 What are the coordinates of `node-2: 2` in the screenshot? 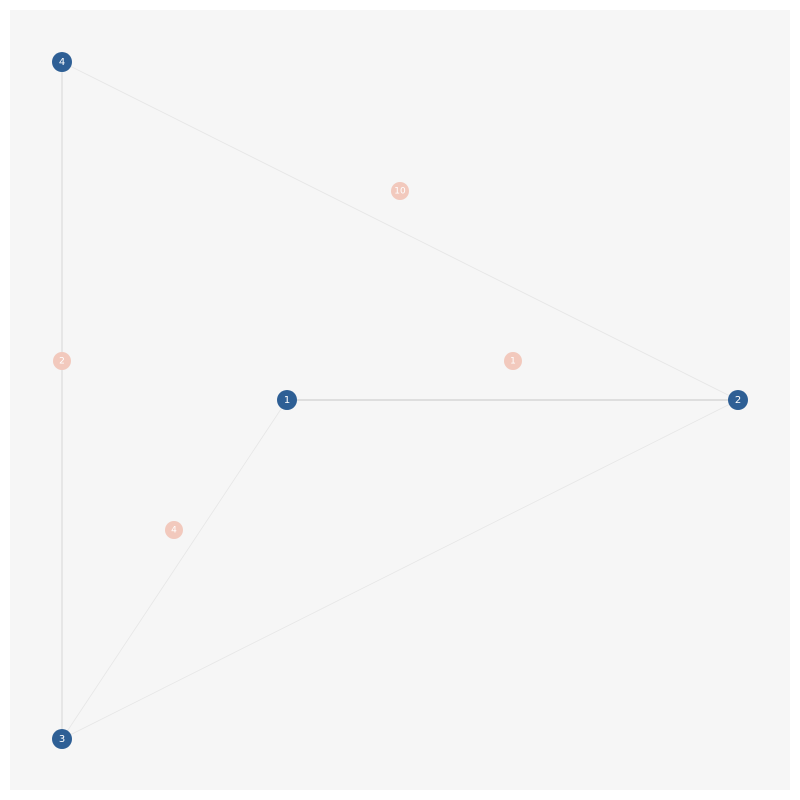 It's located at (738, 400).